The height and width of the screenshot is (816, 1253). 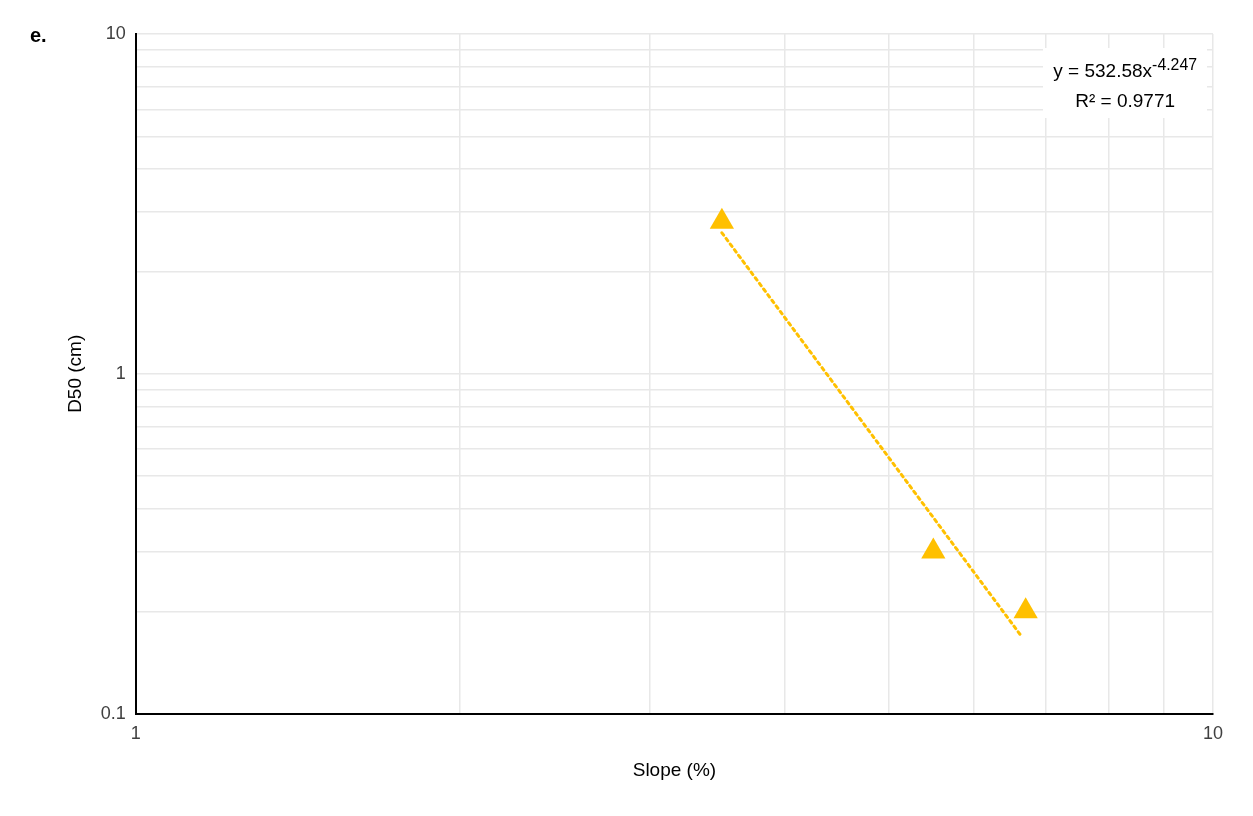 What do you see at coordinates (74, 373) in the screenshot?
I see `y-axis-title: D50 (cm)` at bounding box center [74, 373].